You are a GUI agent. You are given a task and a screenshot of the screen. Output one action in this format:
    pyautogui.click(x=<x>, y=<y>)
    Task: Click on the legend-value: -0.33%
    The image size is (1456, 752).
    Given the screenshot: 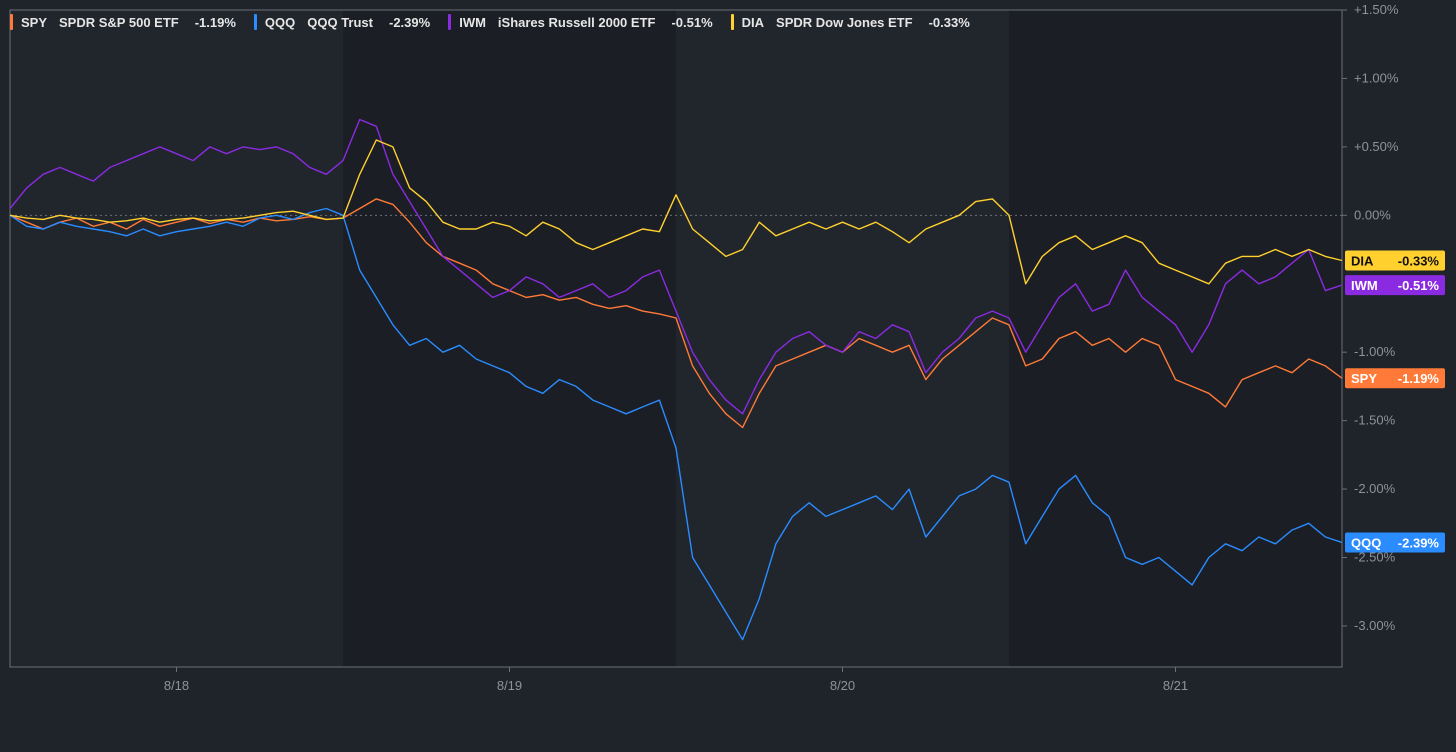 What is the action you would take?
    pyautogui.click(x=949, y=22)
    